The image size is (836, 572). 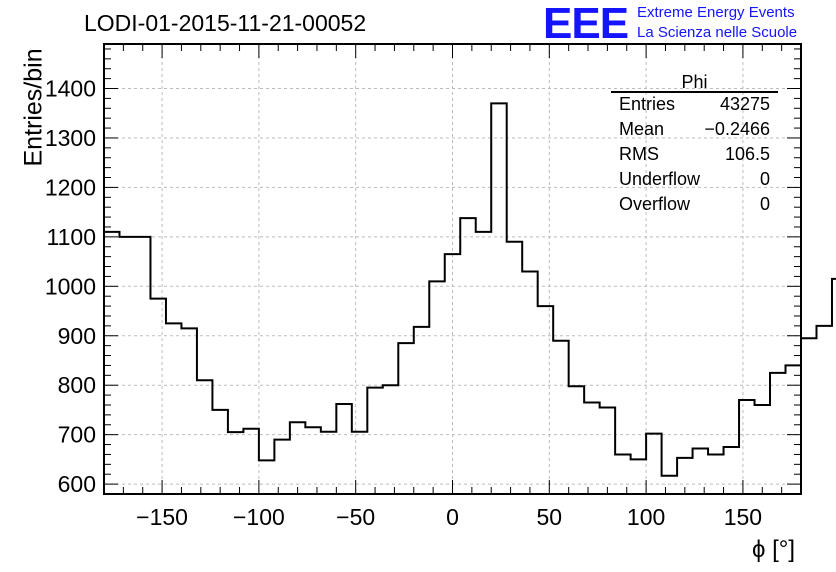 What do you see at coordinates (745, 104) in the screenshot?
I see `stats-value: 43275` at bounding box center [745, 104].